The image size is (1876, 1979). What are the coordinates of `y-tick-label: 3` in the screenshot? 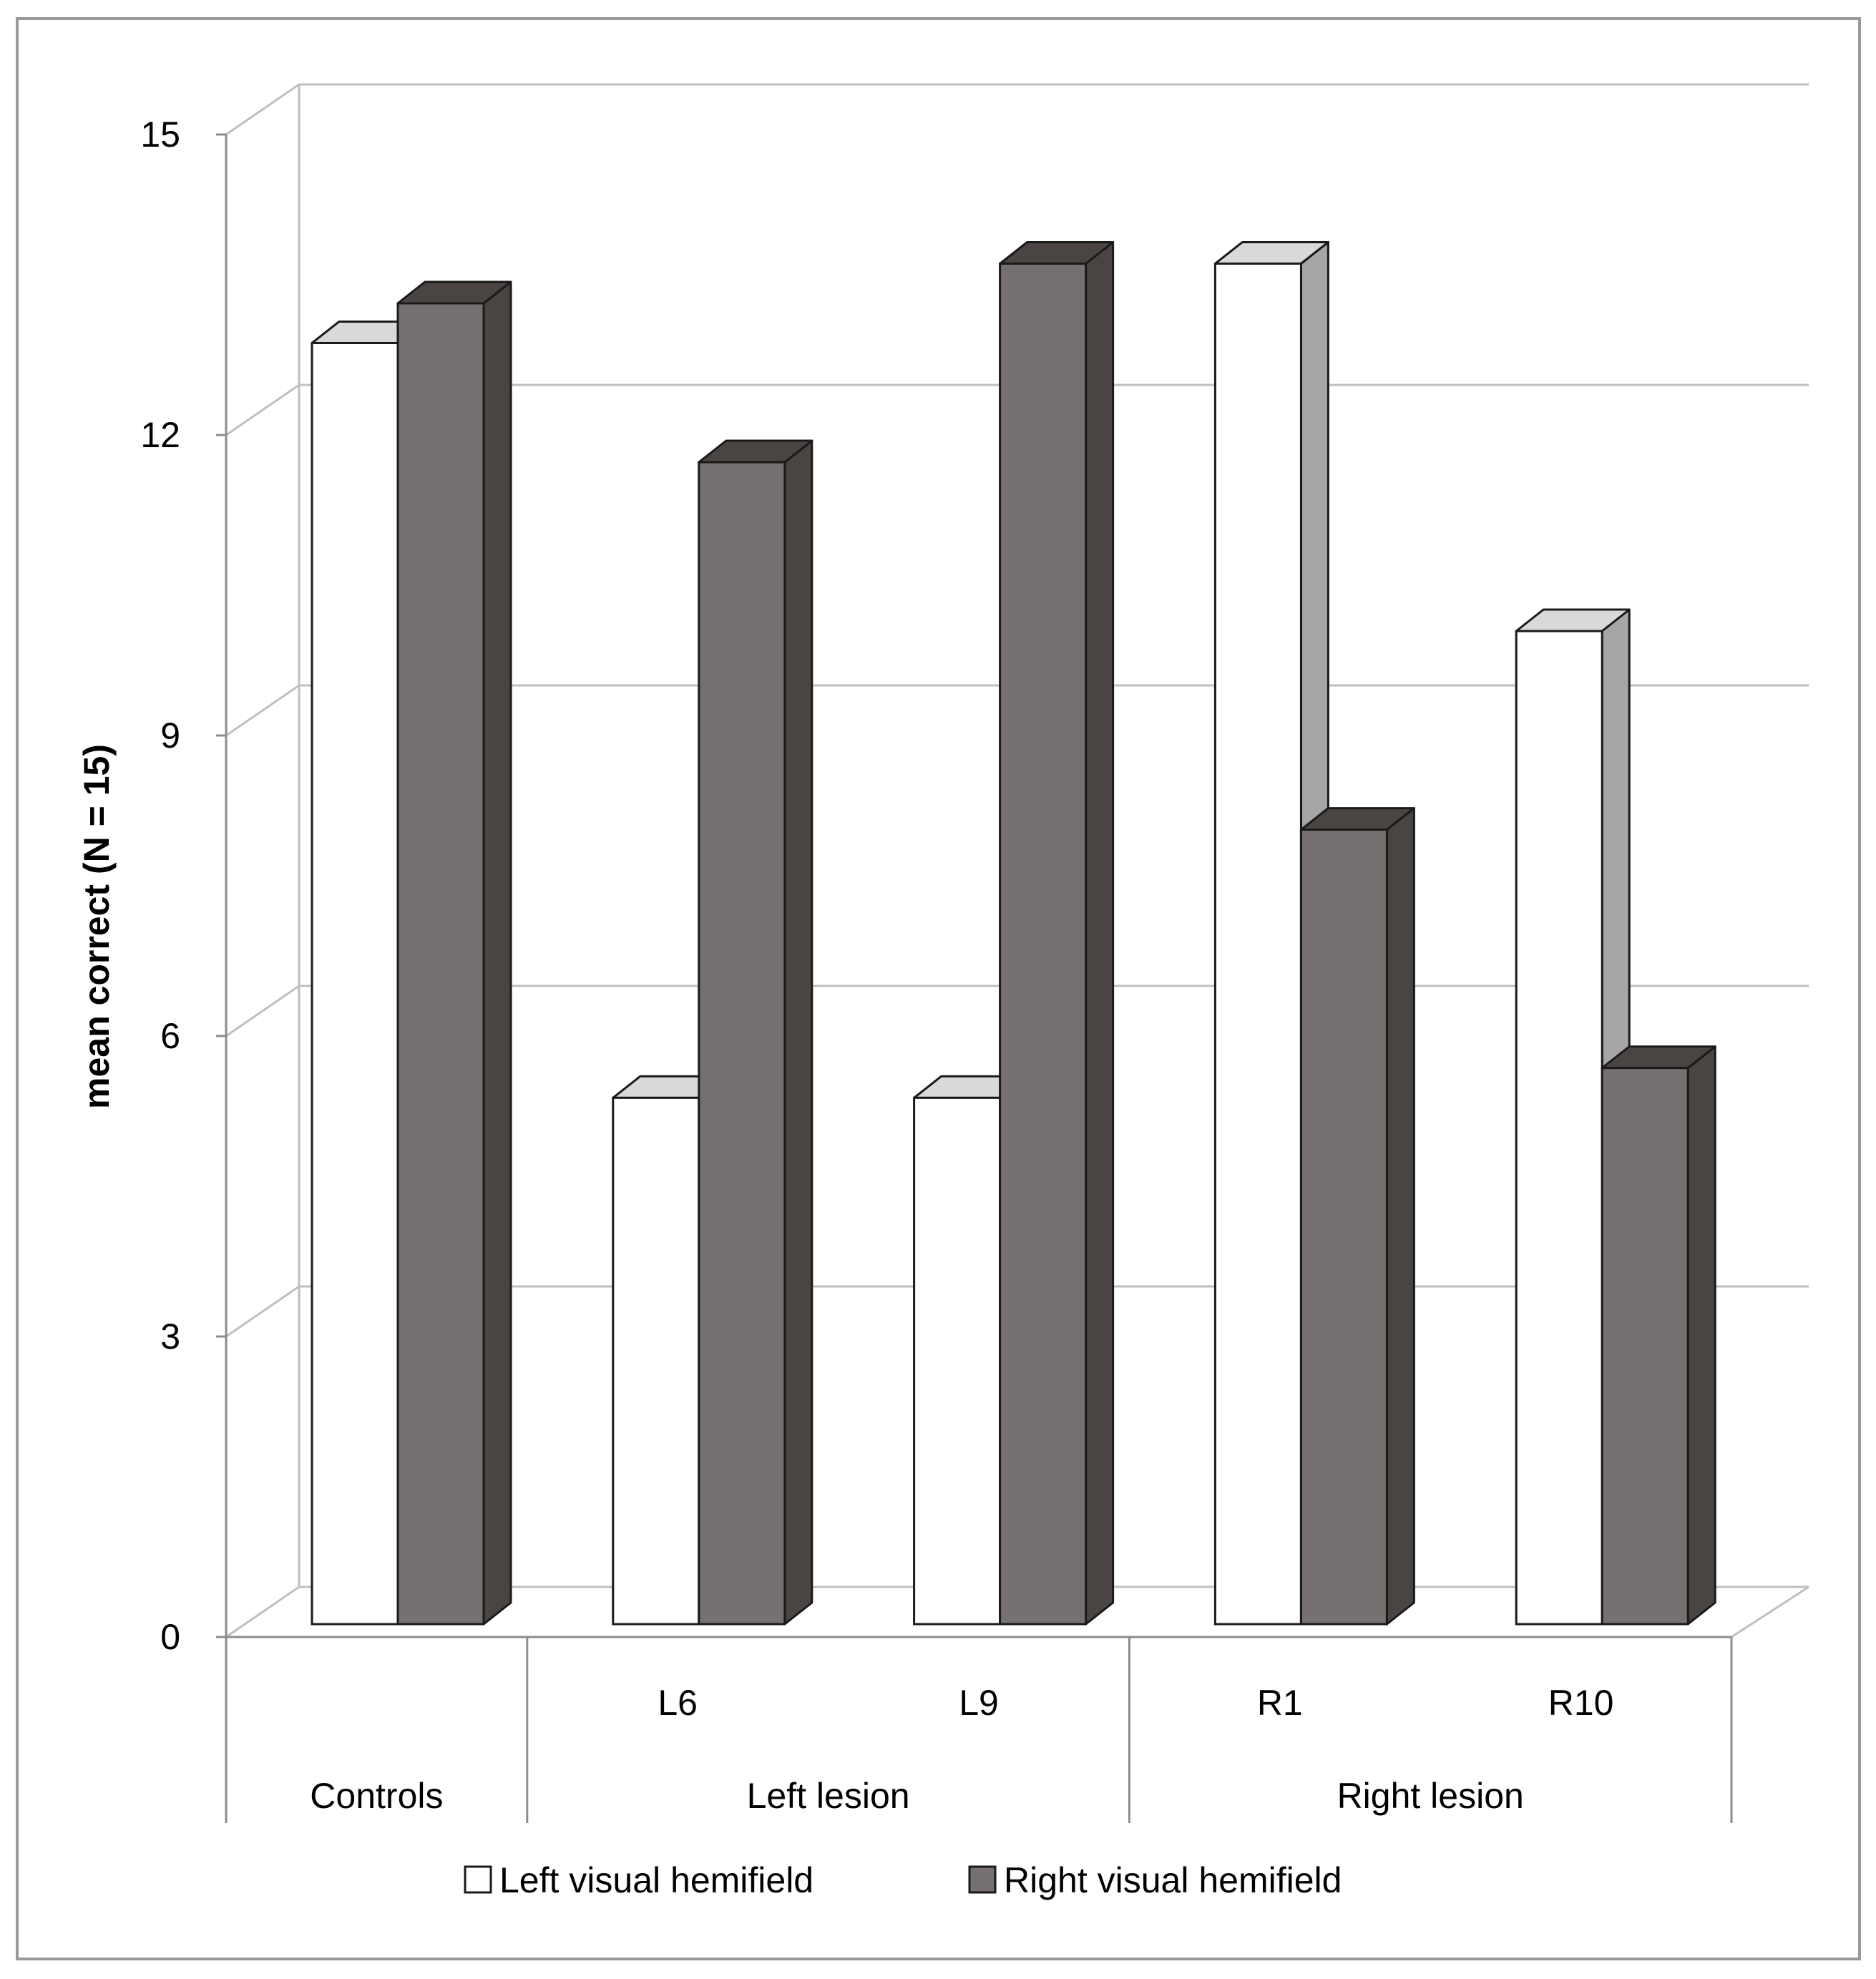 It's located at (170, 1336).